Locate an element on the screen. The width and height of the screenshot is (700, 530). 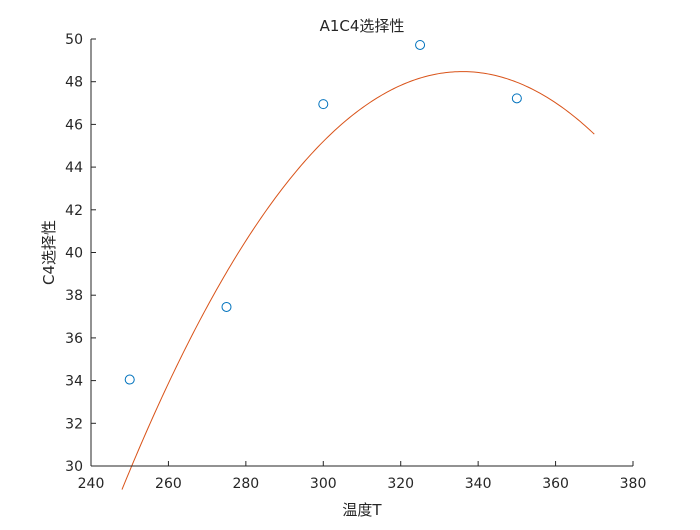
y-tick-layer: 30 32 34 36 38 40 42 44 46 48 50 is located at coordinates (80, 253).